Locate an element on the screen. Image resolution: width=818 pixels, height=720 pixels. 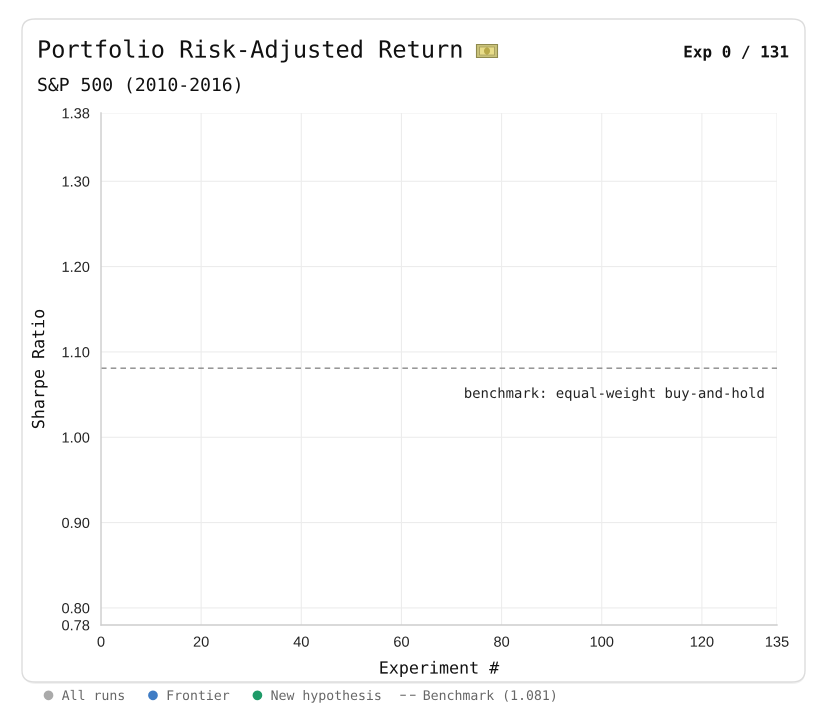
x-tick-label: 120 is located at coordinates (702, 641).